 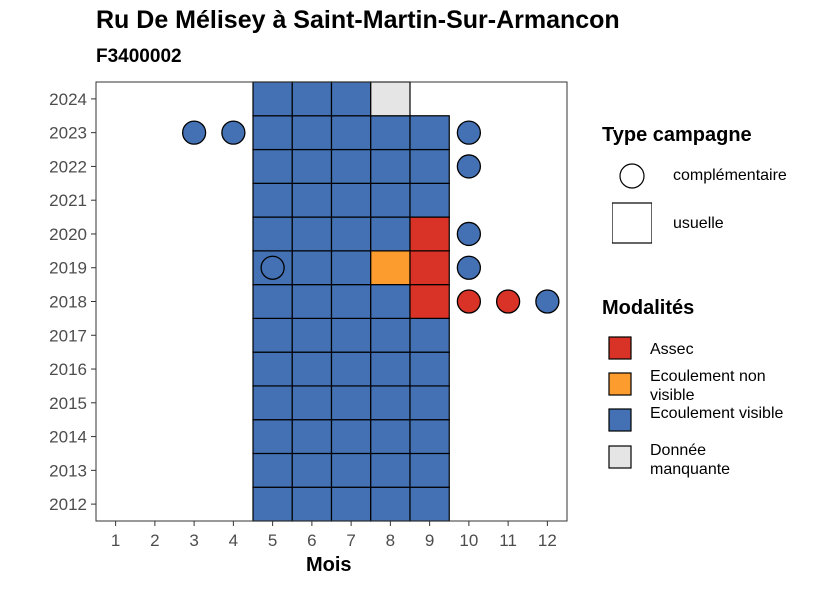 What do you see at coordinates (632, 176) in the screenshot?
I see `legend-circle-icon` at bounding box center [632, 176].